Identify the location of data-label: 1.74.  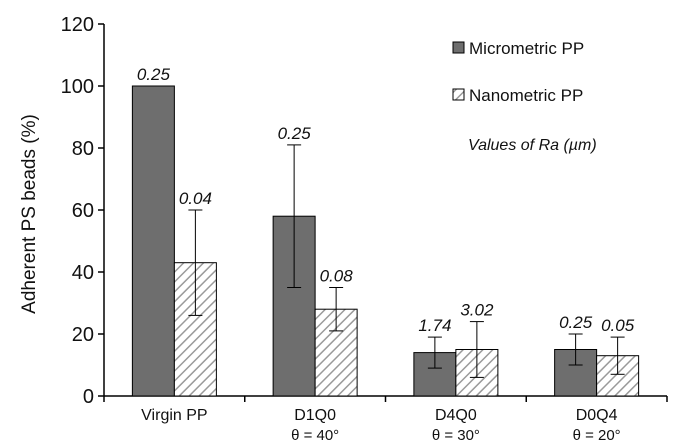
(434, 325).